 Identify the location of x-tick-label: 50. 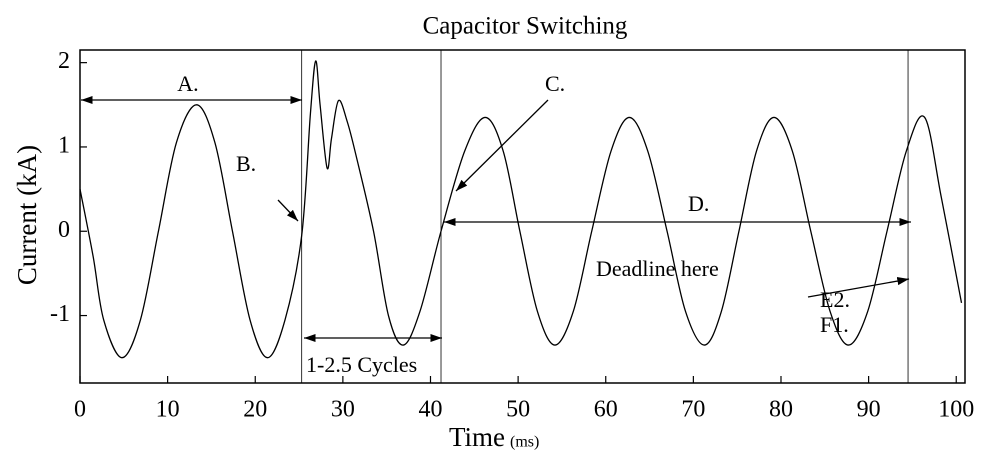
(518, 410).